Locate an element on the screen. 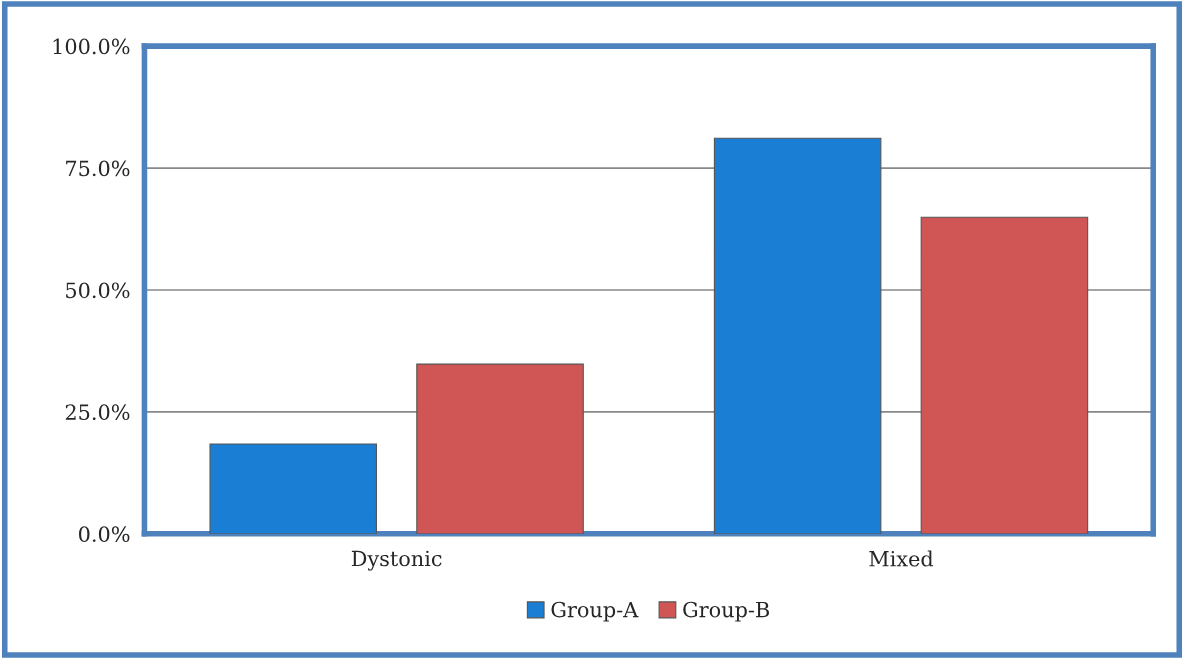  legend-label: Group-A is located at coordinates (595, 611).